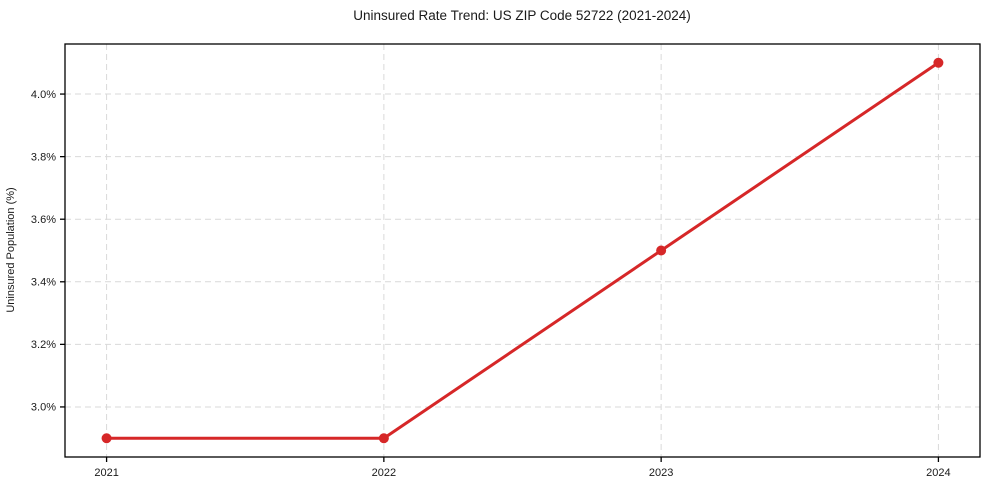 Image resolution: width=989 pixels, height=490 pixels. Describe the element at coordinates (938, 473) in the screenshot. I see `x-tick-label: 2024` at that location.